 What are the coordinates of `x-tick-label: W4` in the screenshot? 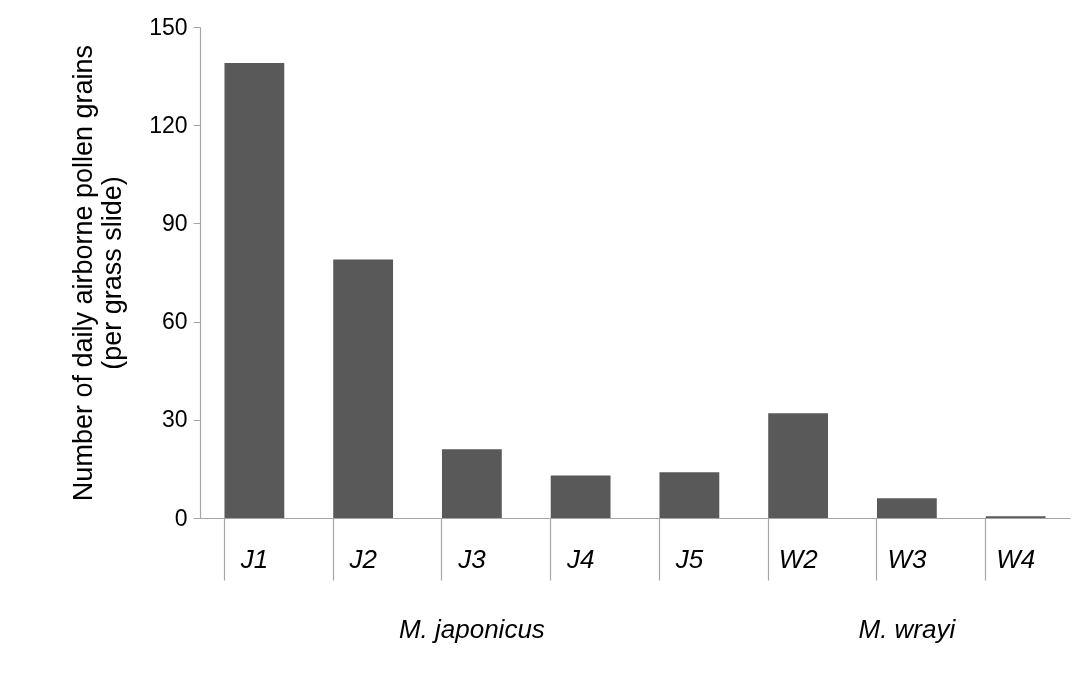 It's located at (1016, 558).